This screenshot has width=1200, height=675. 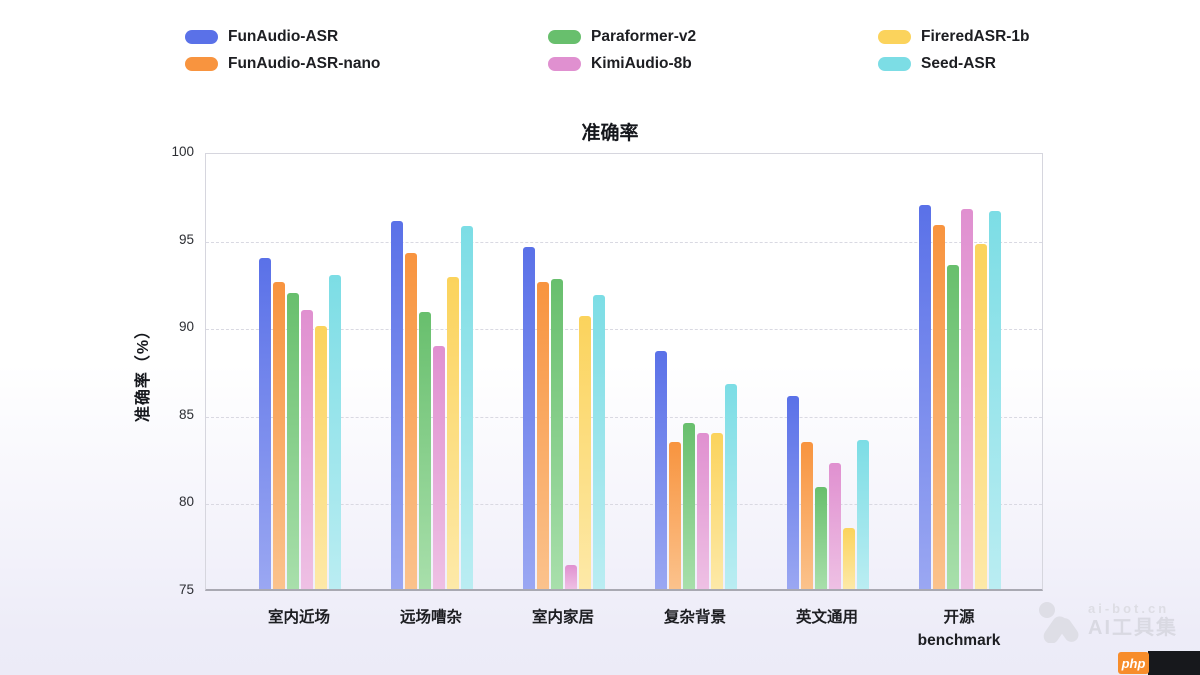 What do you see at coordinates (186, 414) in the screenshot?
I see `y-tick-label: 85` at bounding box center [186, 414].